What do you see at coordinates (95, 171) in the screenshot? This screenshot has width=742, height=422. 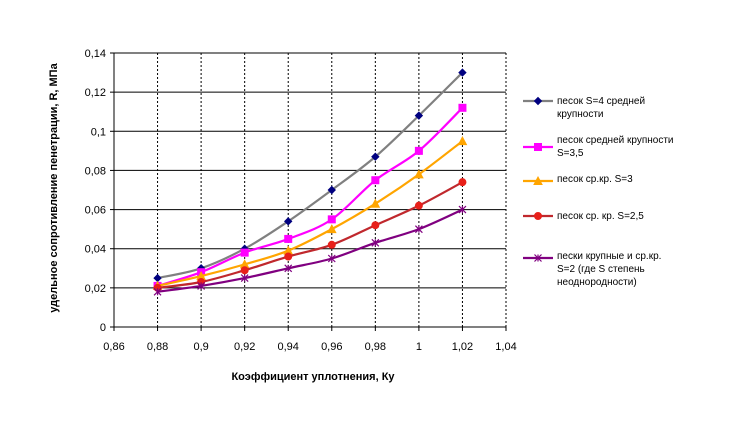 I see `y-tick-label: 0,08` at bounding box center [95, 171].